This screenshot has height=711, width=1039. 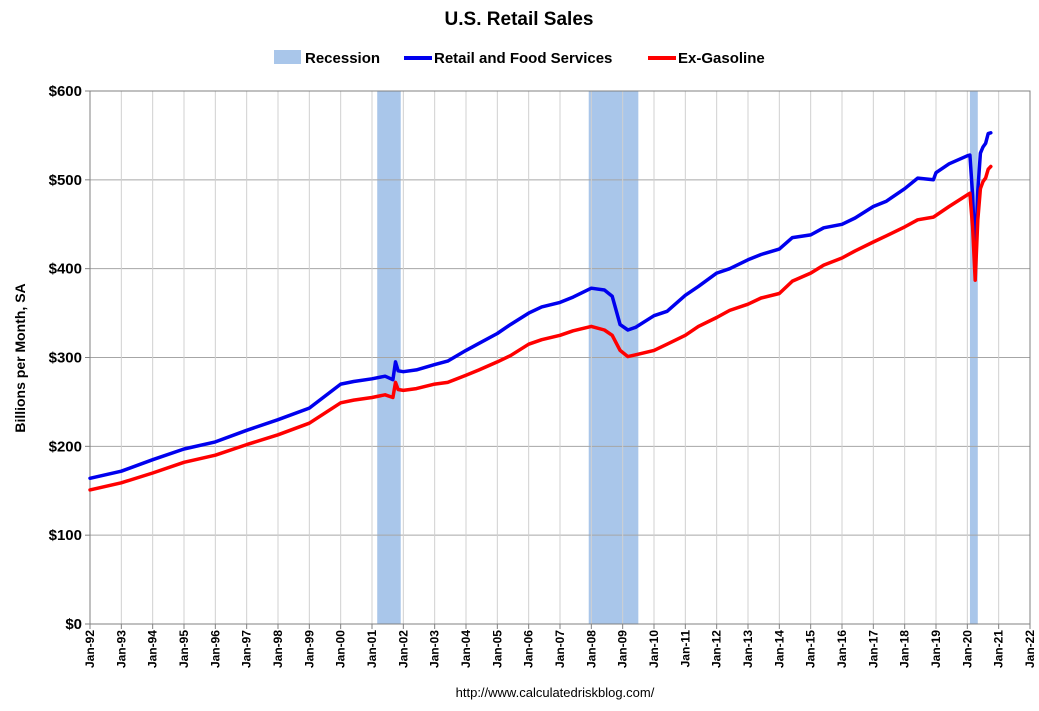 I want to click on x-tick-label: Jan-10, so click(x=654, y=649).